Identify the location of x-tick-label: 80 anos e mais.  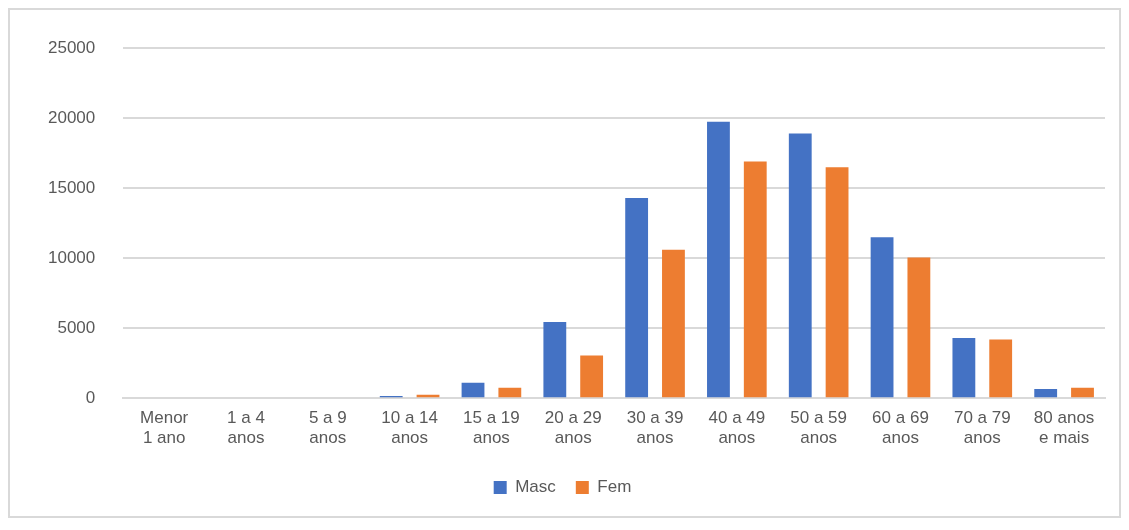
(1064, 428).